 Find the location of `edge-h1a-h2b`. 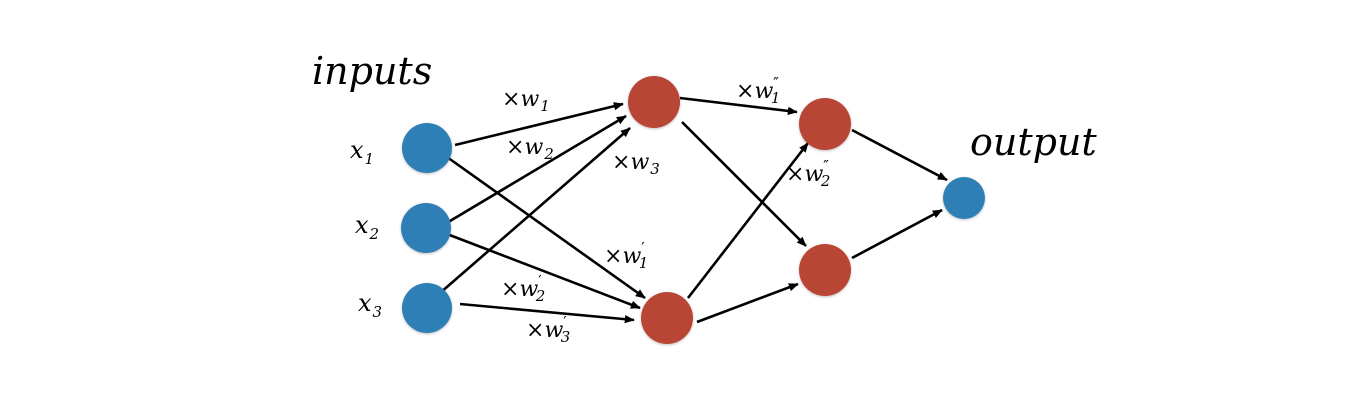

edge-h1a-h2b is located at coordinates (744, 184).